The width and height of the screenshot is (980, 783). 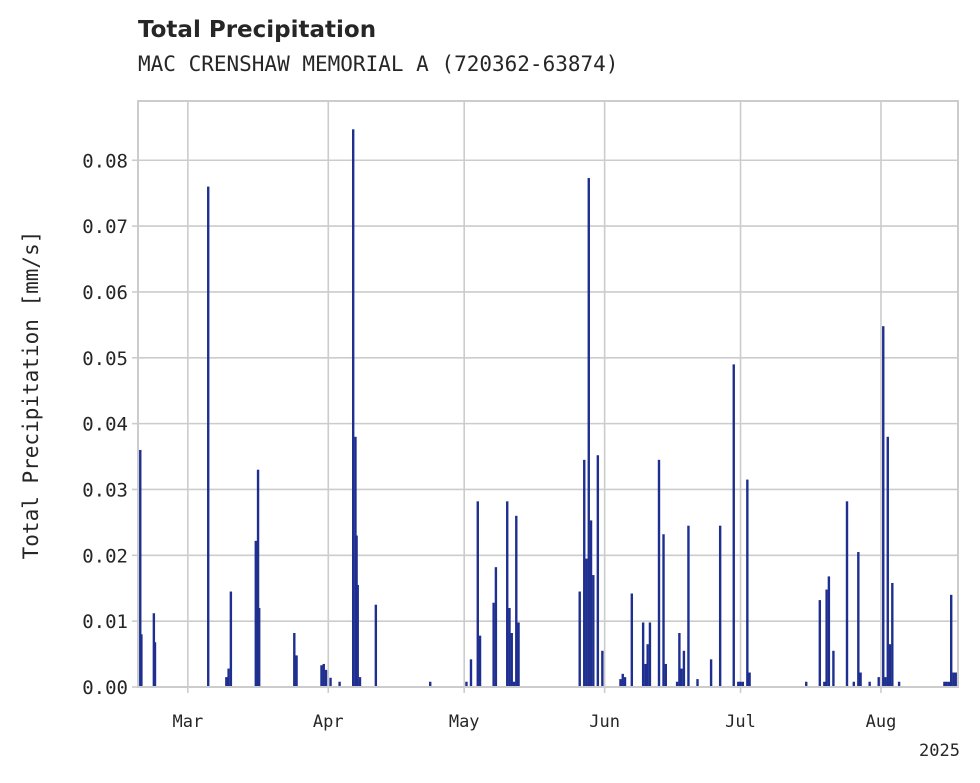 What do you see at coordinates (939, 751) in the screenshot?
I see `x-axis-year-label: 2025` at bounding box center [939, 751].